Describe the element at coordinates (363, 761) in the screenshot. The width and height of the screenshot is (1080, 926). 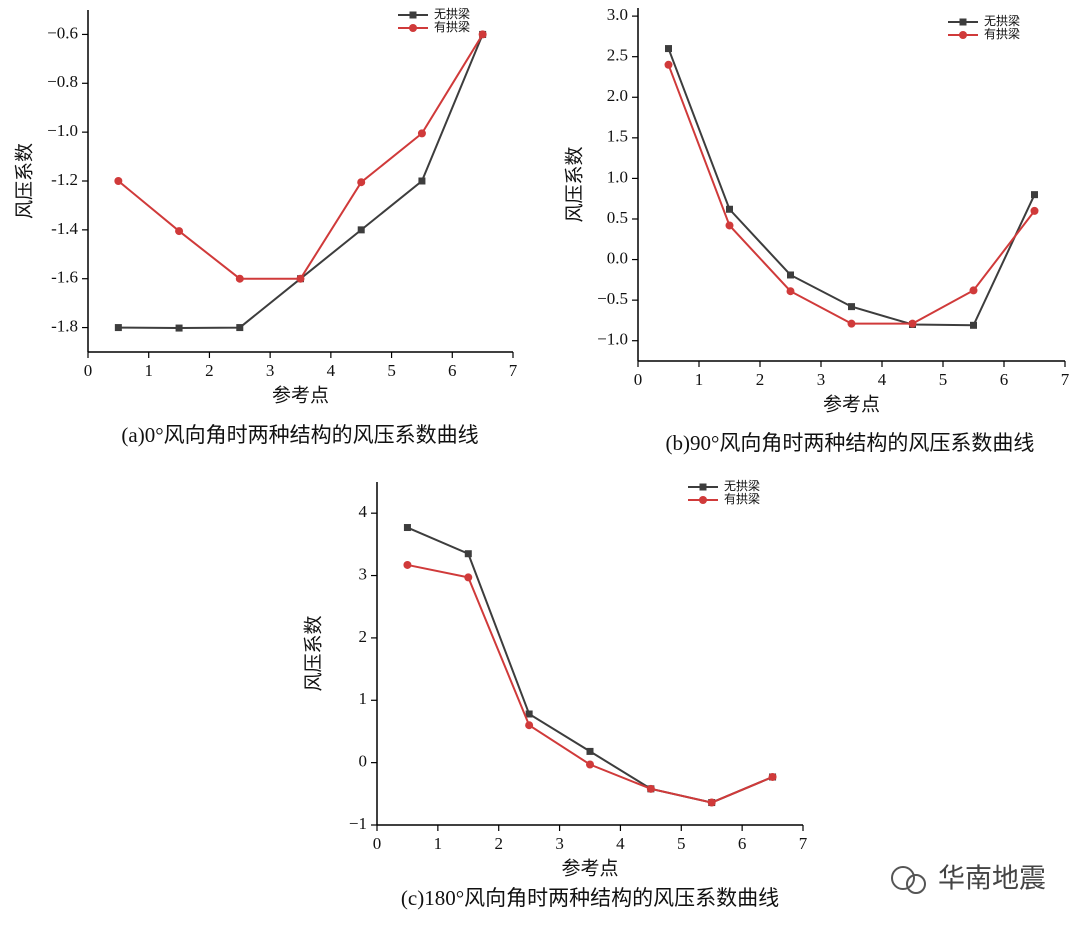
I see `y-tick-label: 0` at that location.